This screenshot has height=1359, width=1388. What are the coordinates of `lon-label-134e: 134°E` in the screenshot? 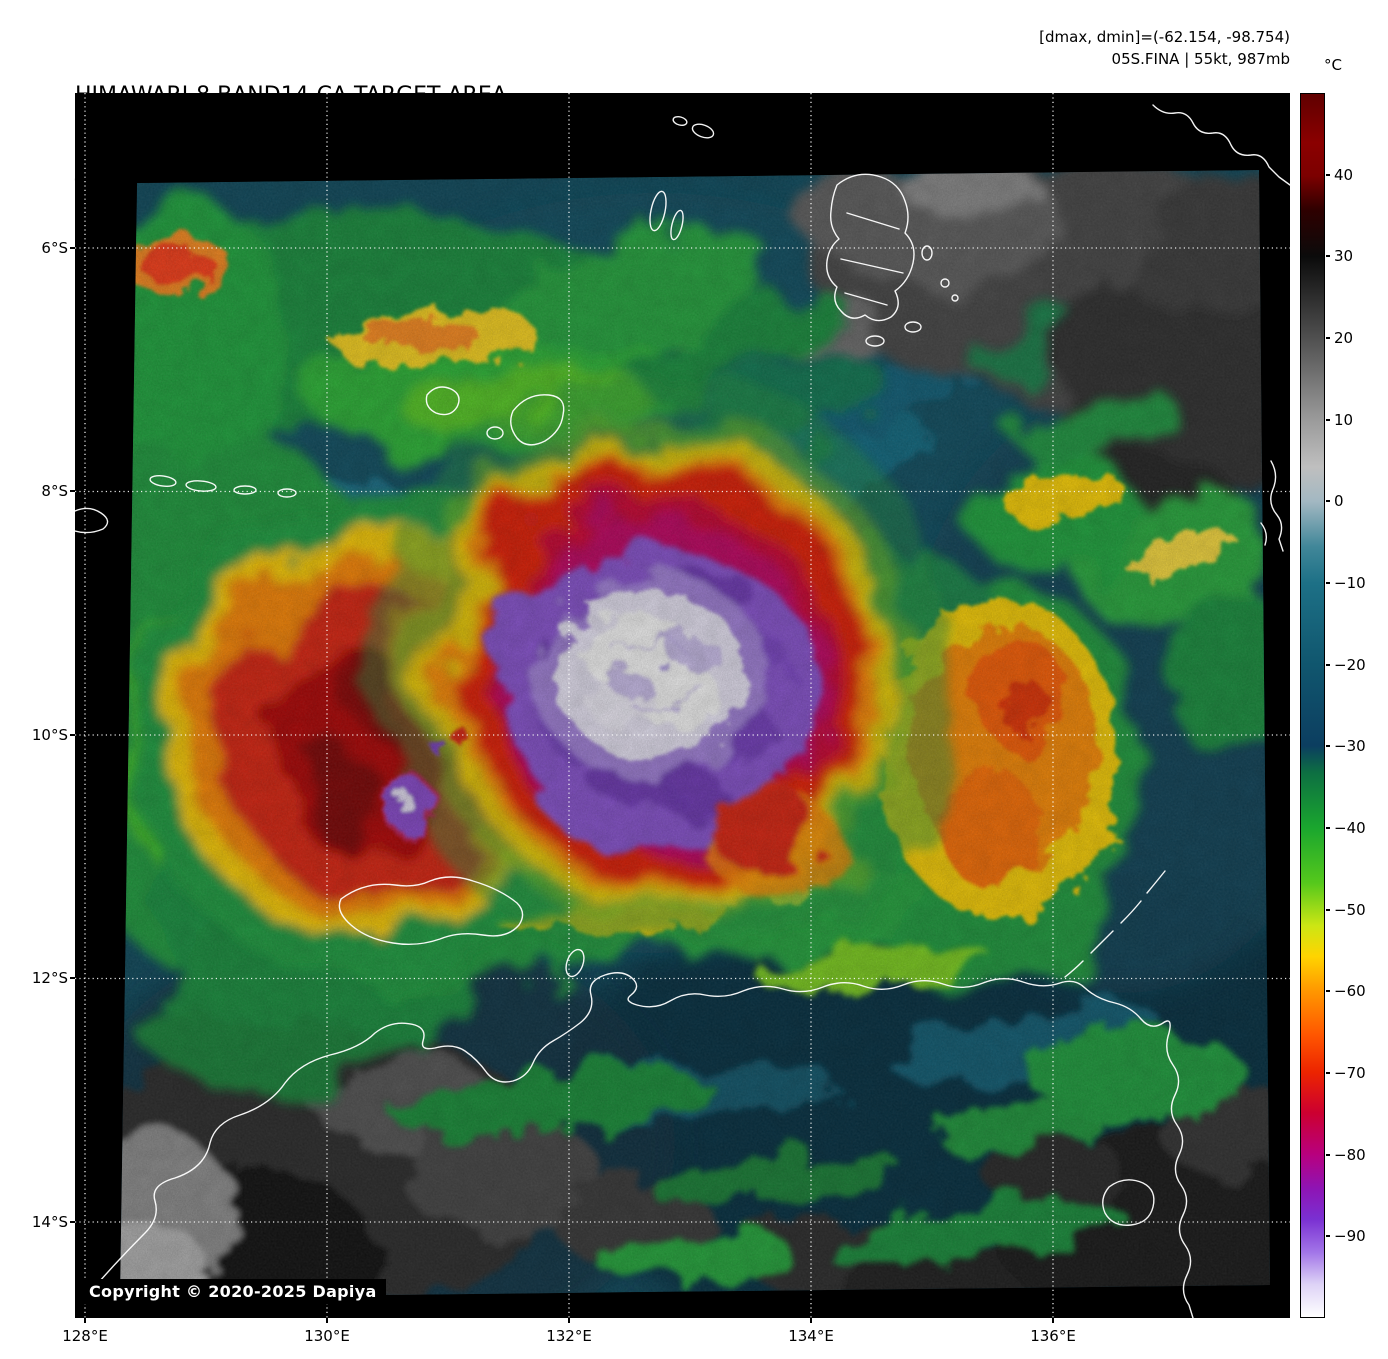 It's located at (811, 1336).